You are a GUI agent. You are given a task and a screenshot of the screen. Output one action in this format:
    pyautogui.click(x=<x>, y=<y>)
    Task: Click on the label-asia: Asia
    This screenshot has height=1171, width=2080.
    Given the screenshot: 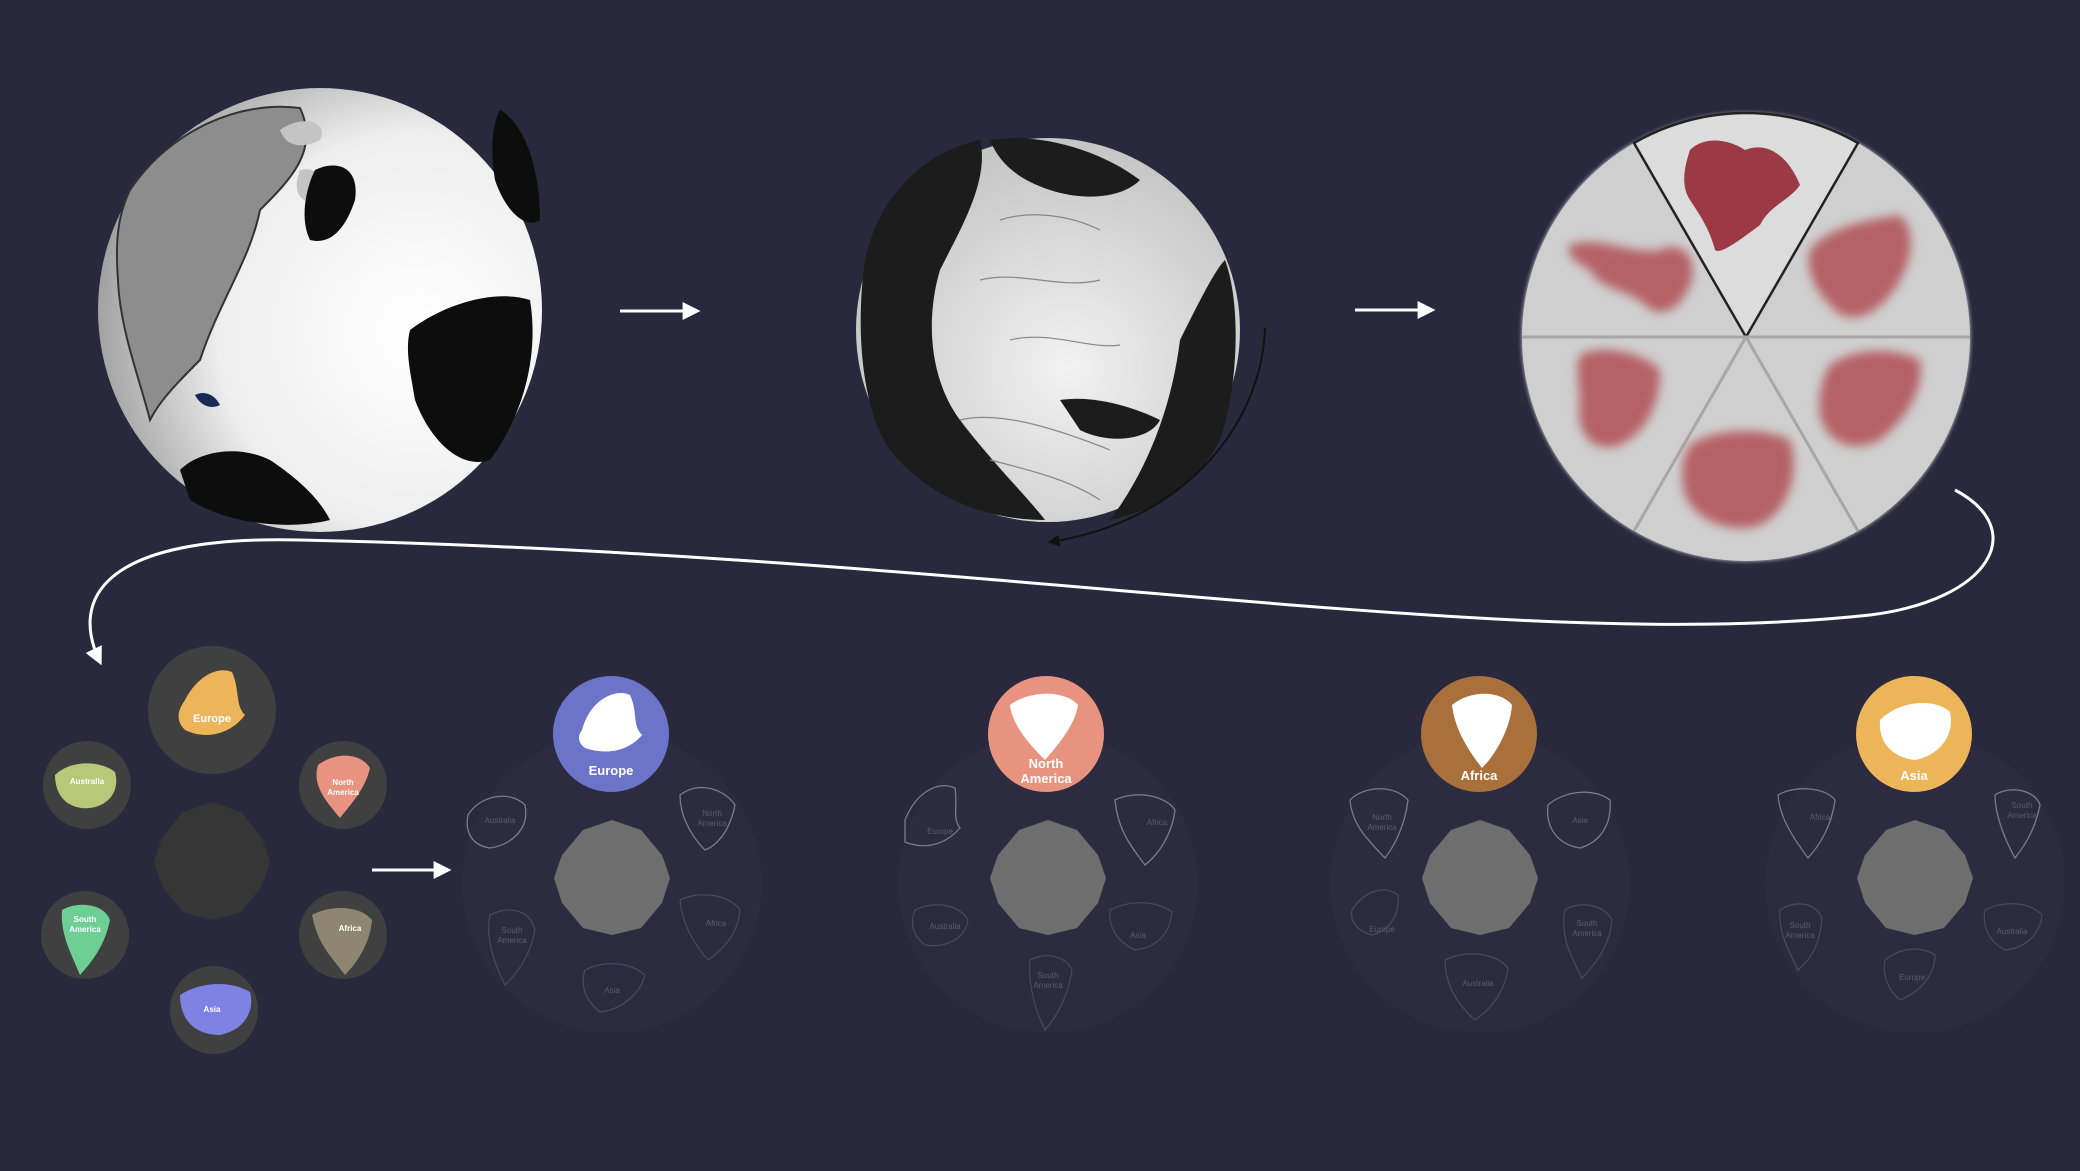 What is the action you would take?
    pyautogui.click(x=212, y=1009)
    